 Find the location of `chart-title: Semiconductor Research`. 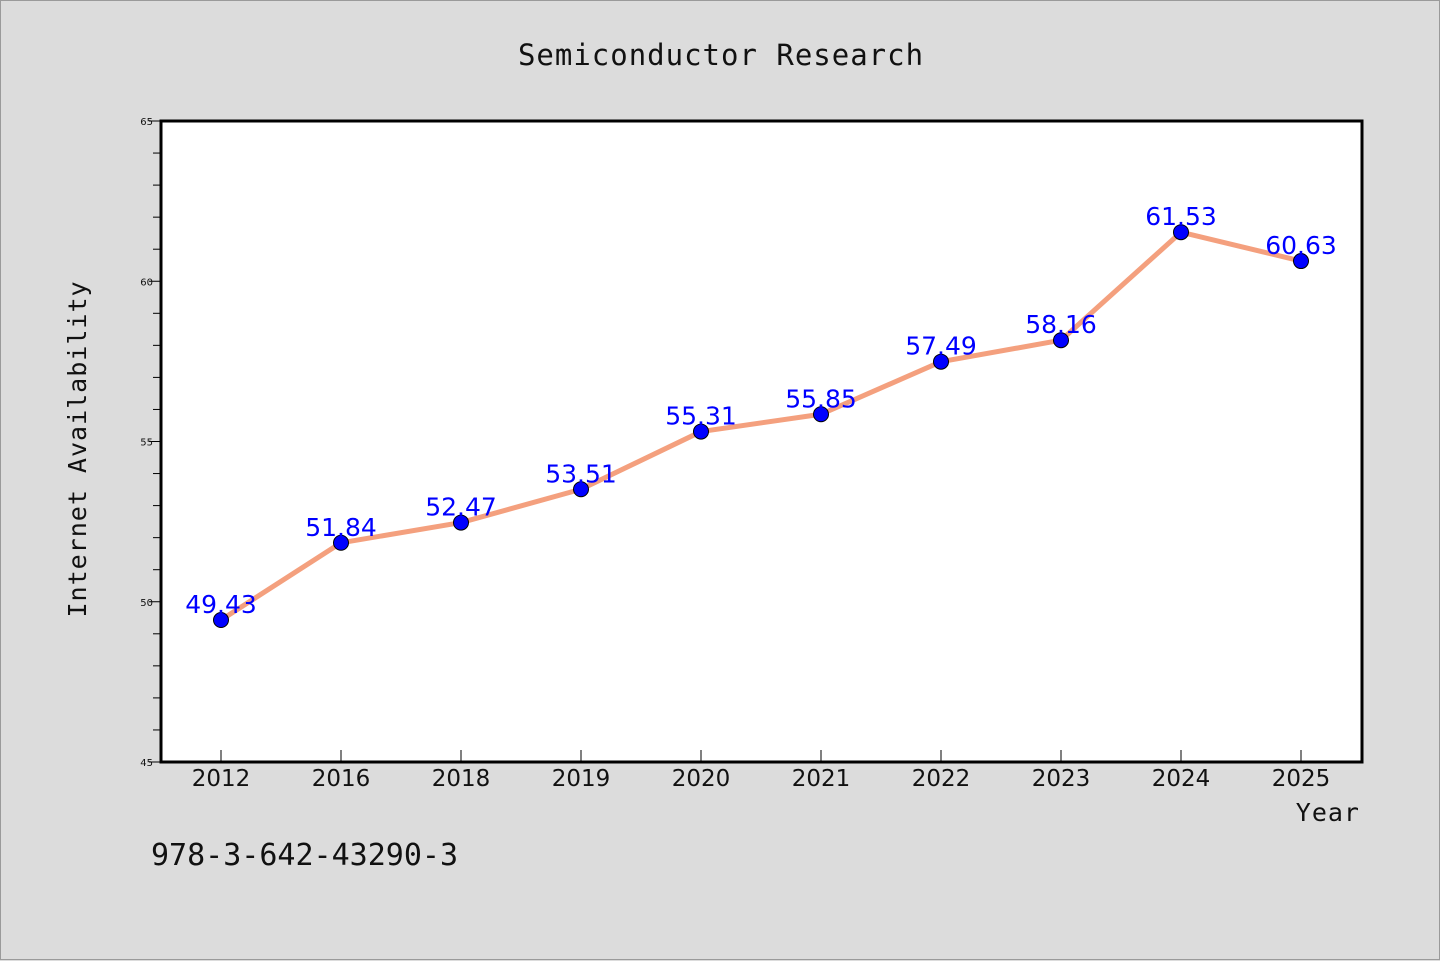

chart-title: Semiconductor Research is located at coordinates (721, 55).